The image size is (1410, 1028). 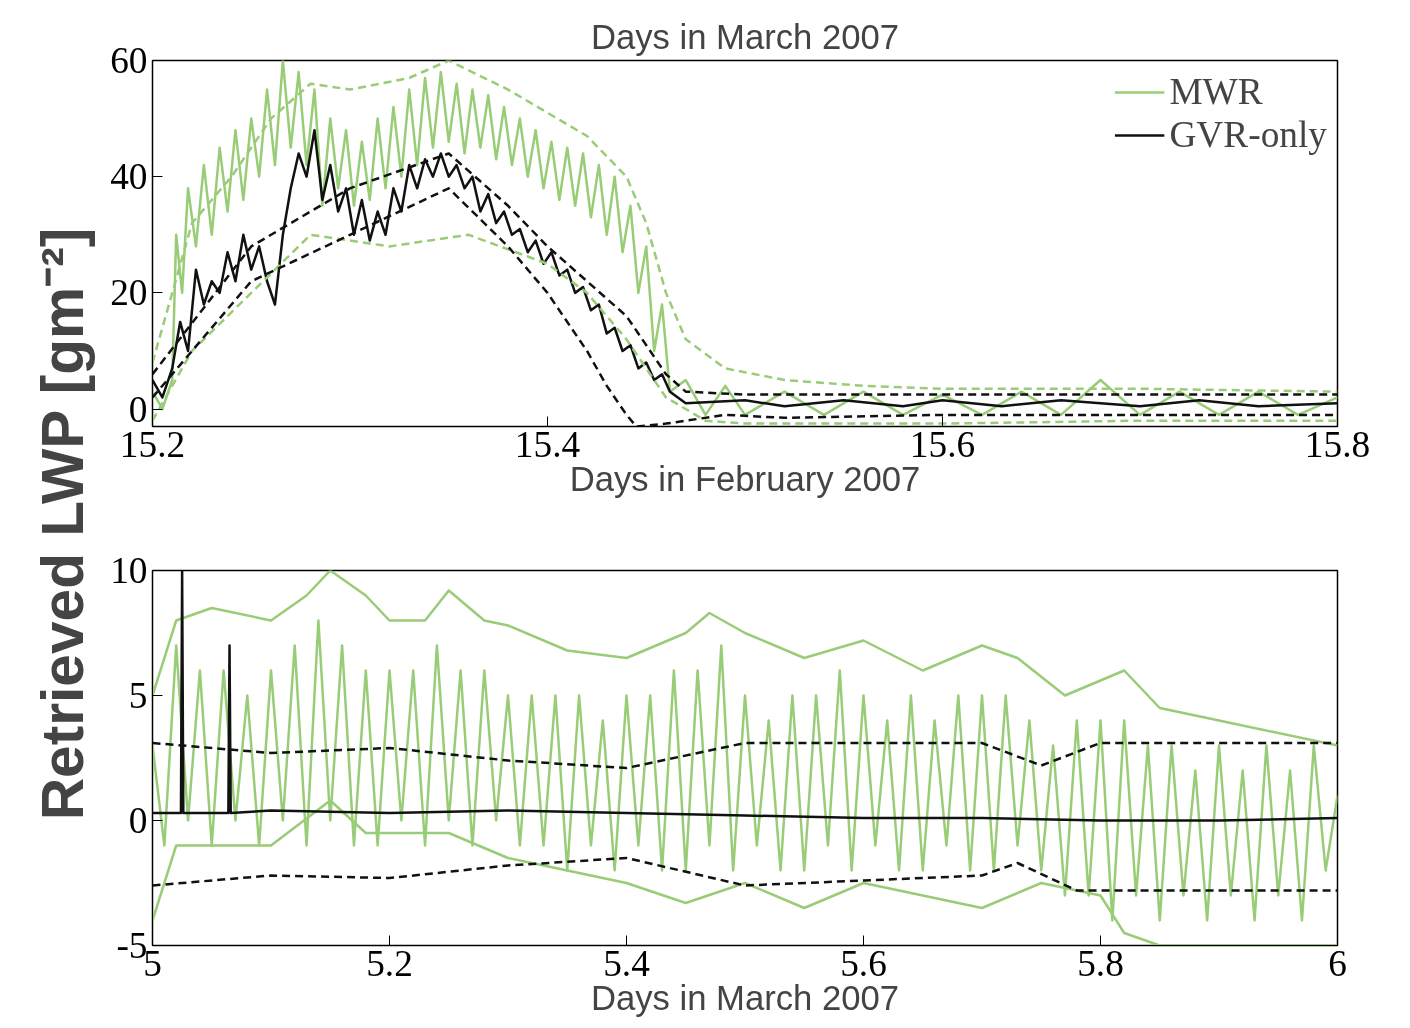 What do you see at coordinates (62, 524) in the screenshot?
I see `y-axis-title: Retrieved LWP [gm⁻²]` at bounding box center [62, 524].